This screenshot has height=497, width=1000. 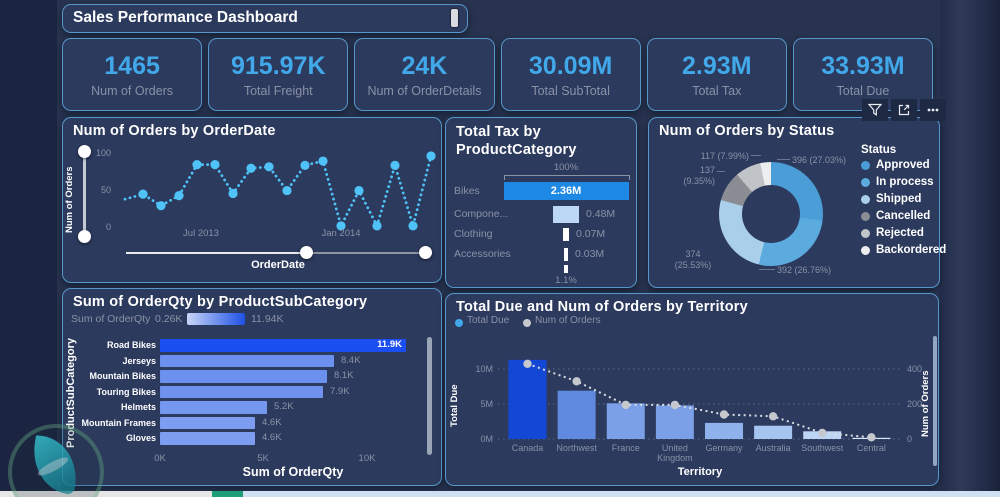 What do you see at coordinates (488, 320) in the screenshot?
I see `legend-label: Total Due` at bounding box center [488, 320].